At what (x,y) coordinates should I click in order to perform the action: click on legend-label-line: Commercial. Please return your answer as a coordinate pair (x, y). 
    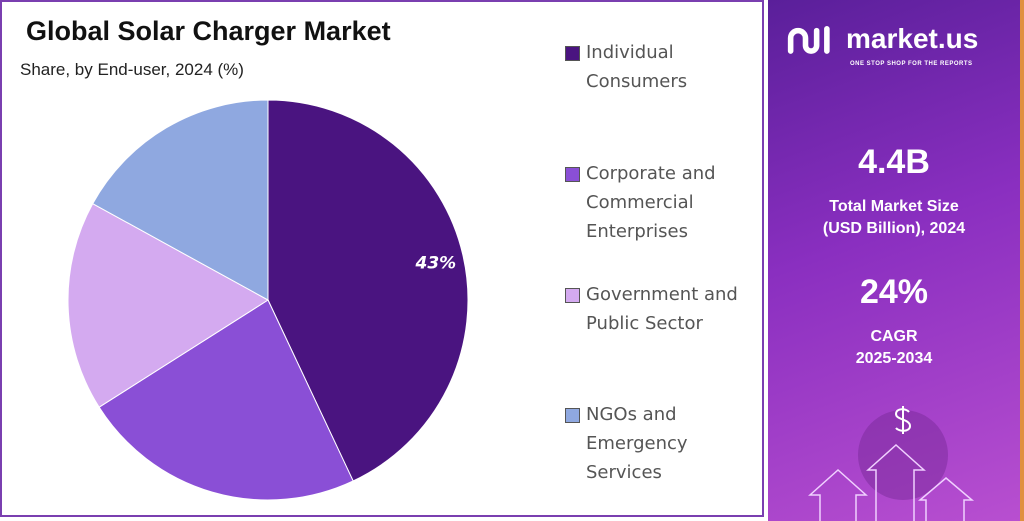
    Looking at the image, I should click on (640, 202).